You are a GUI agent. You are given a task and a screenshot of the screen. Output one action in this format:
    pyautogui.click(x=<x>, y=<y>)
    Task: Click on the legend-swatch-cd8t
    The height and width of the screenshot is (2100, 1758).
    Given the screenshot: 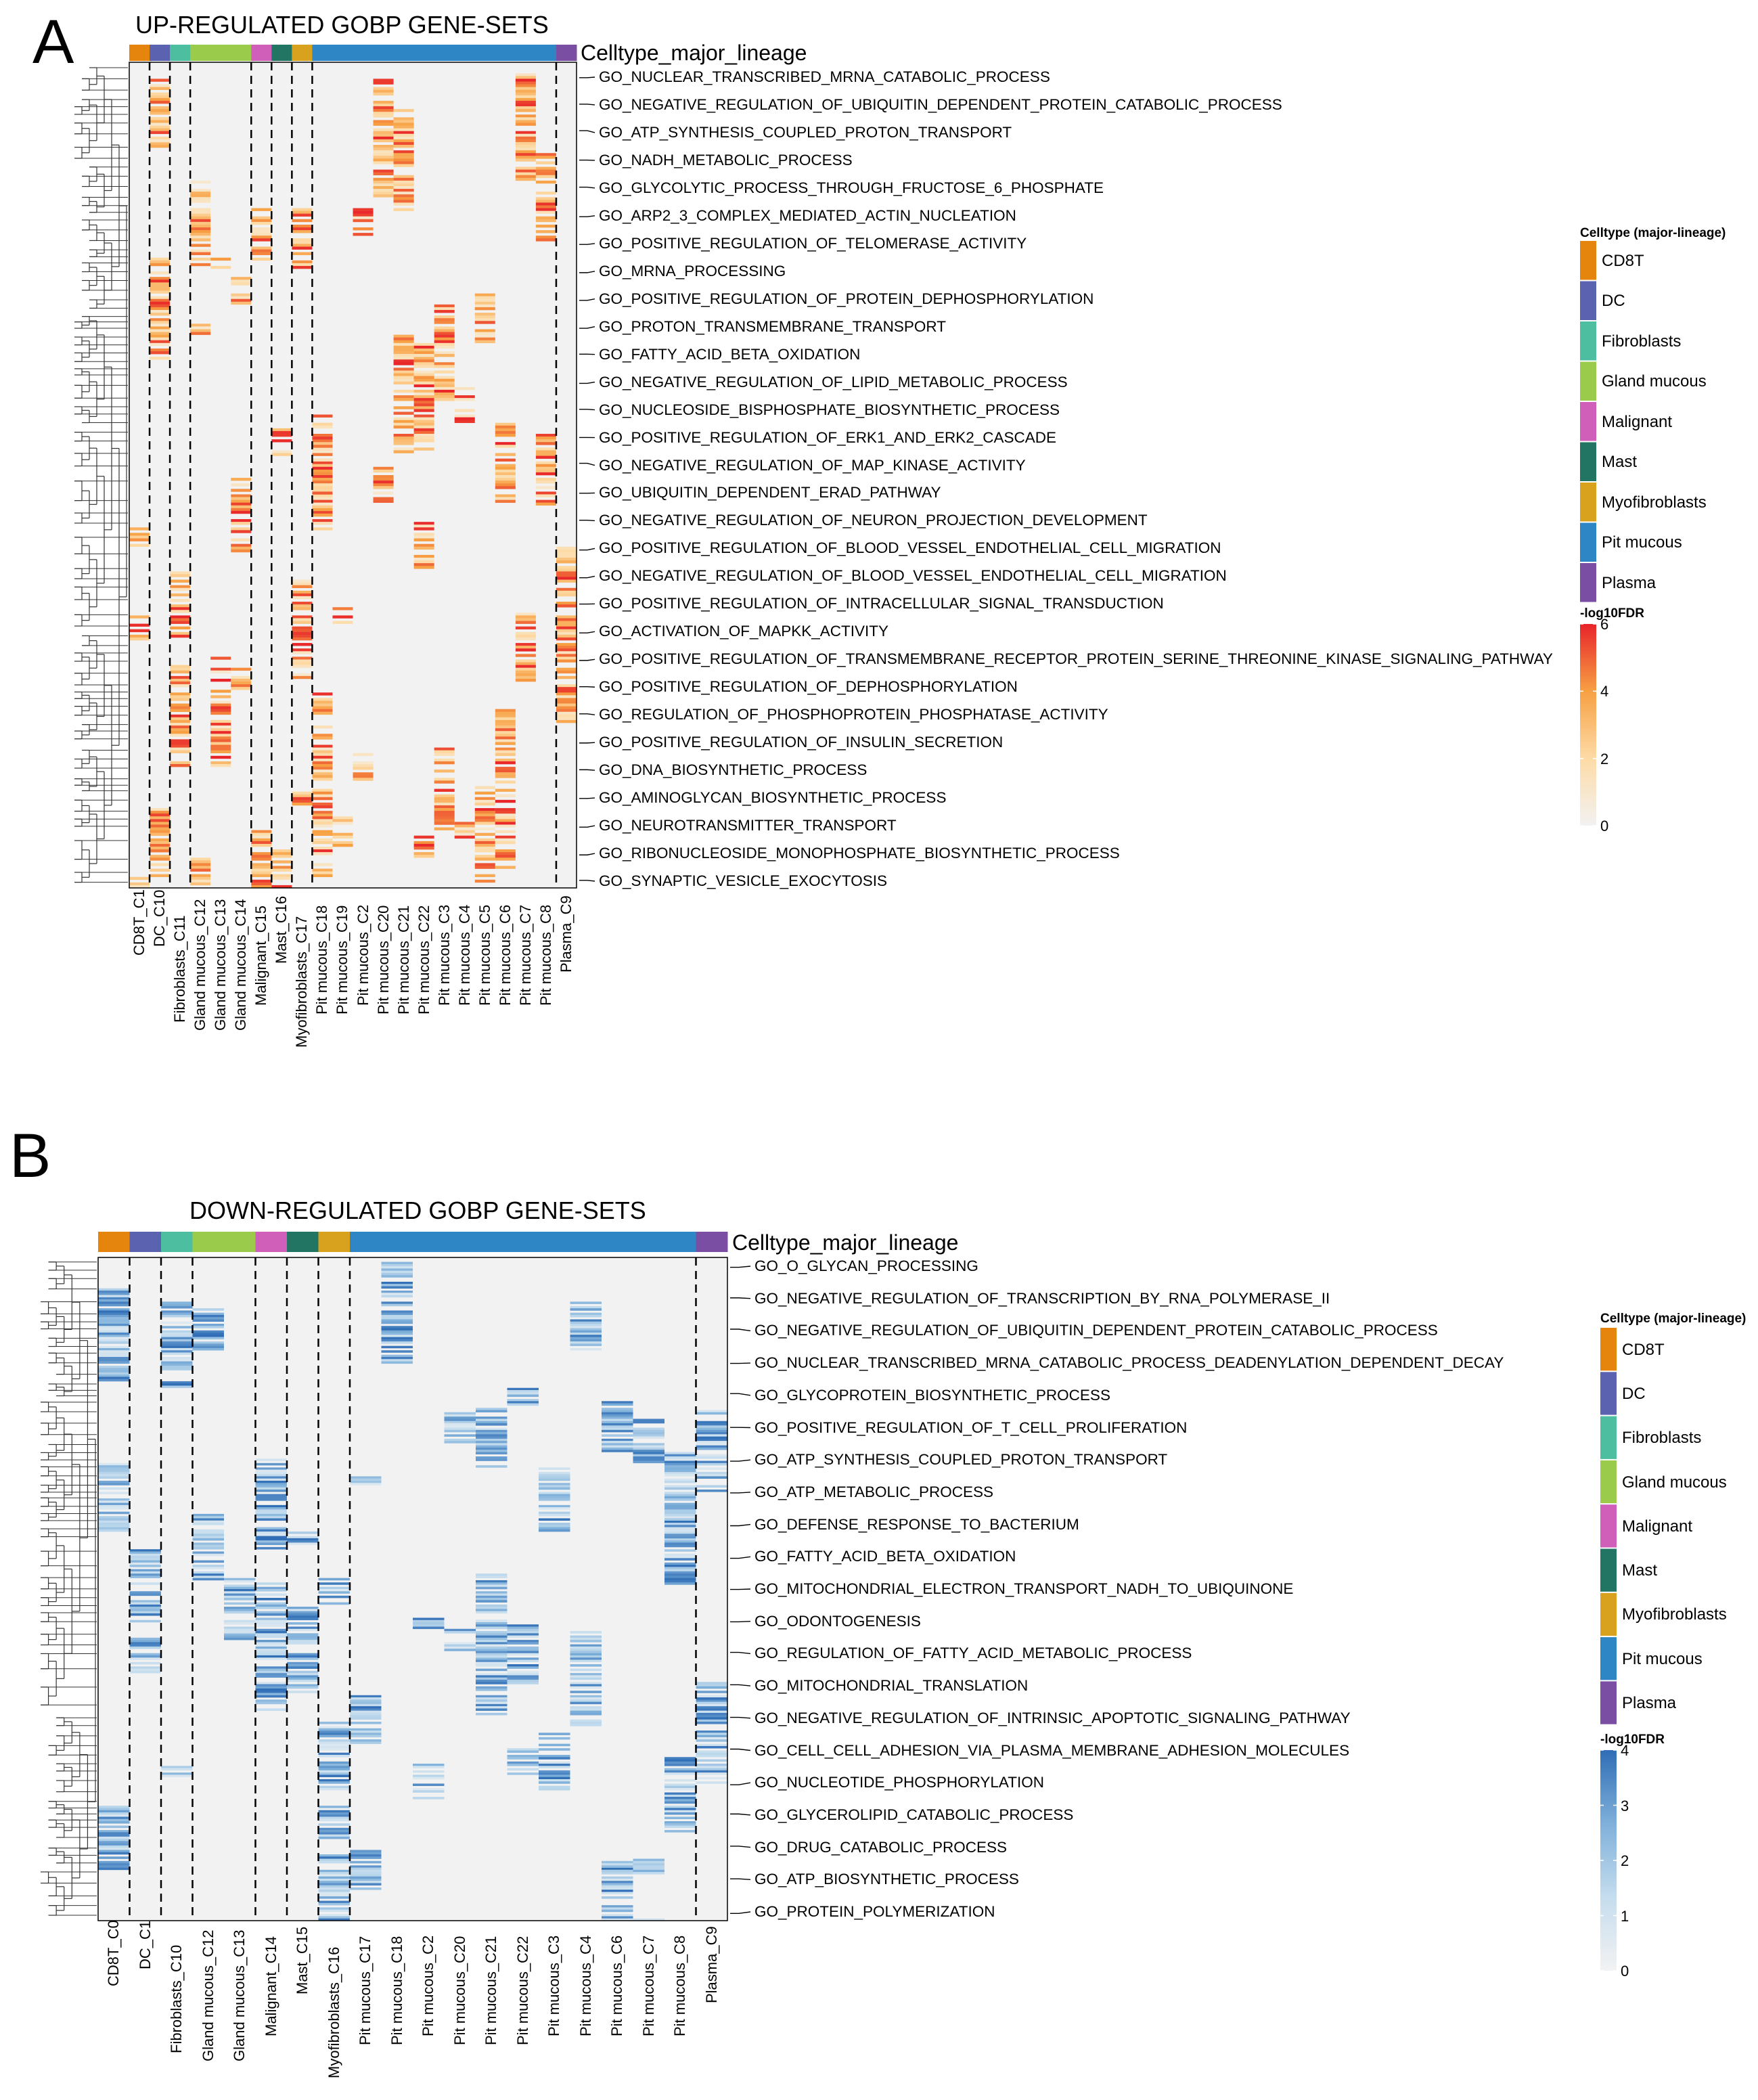 What is the action you would take?
    pyautogui.click(x=1608, y=1349)
    